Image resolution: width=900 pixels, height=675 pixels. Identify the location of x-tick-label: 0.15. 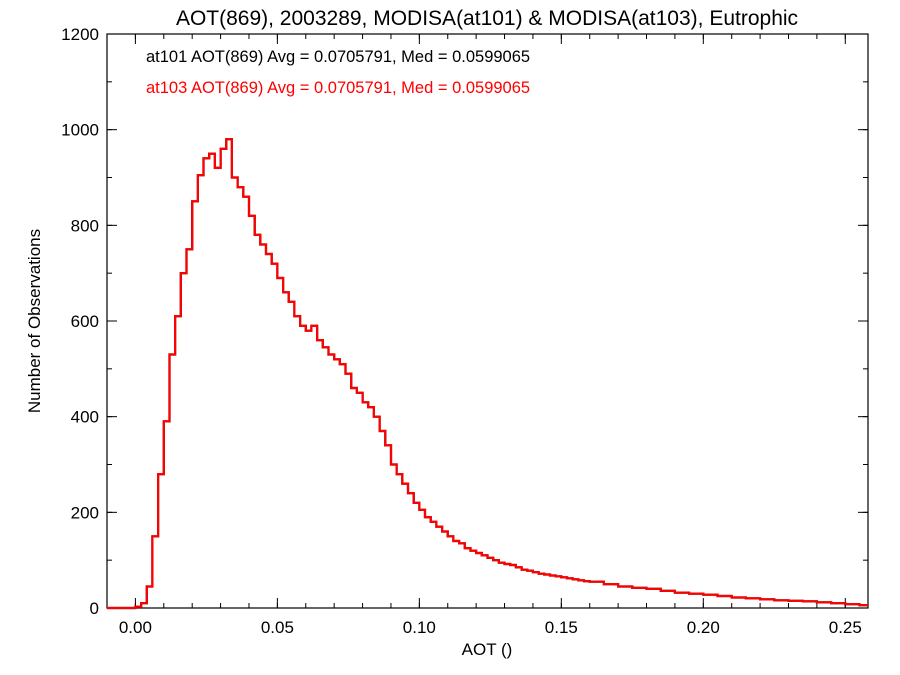
(561, 627).